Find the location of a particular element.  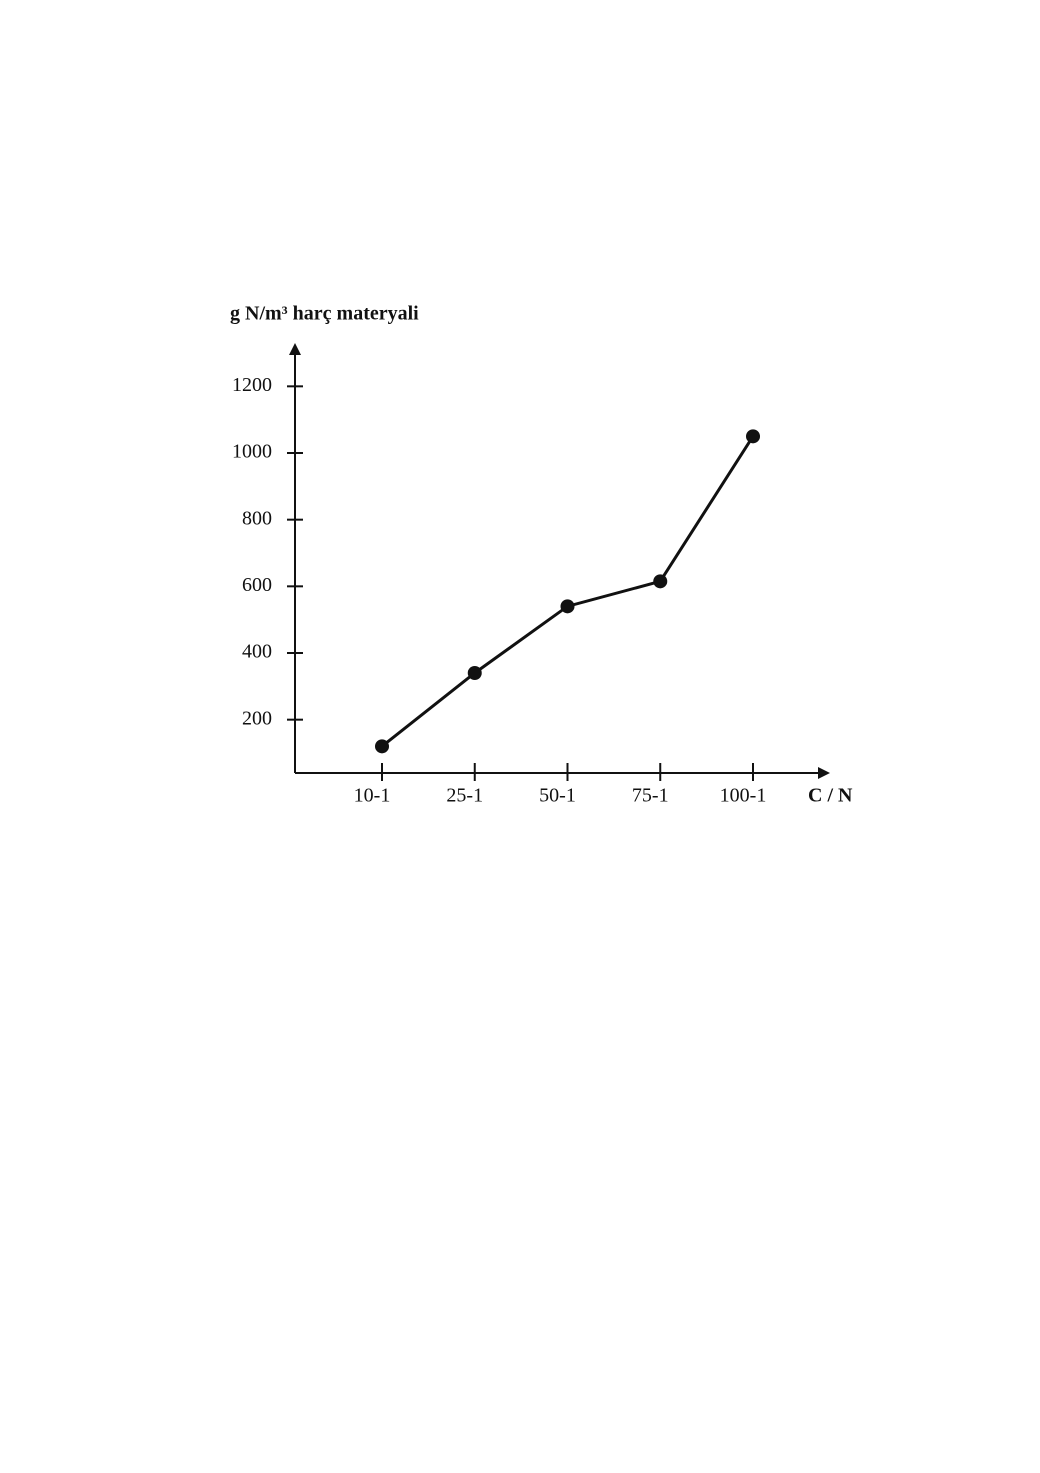

x-tick-label: 100-1 is located at coordinates (743, 796).